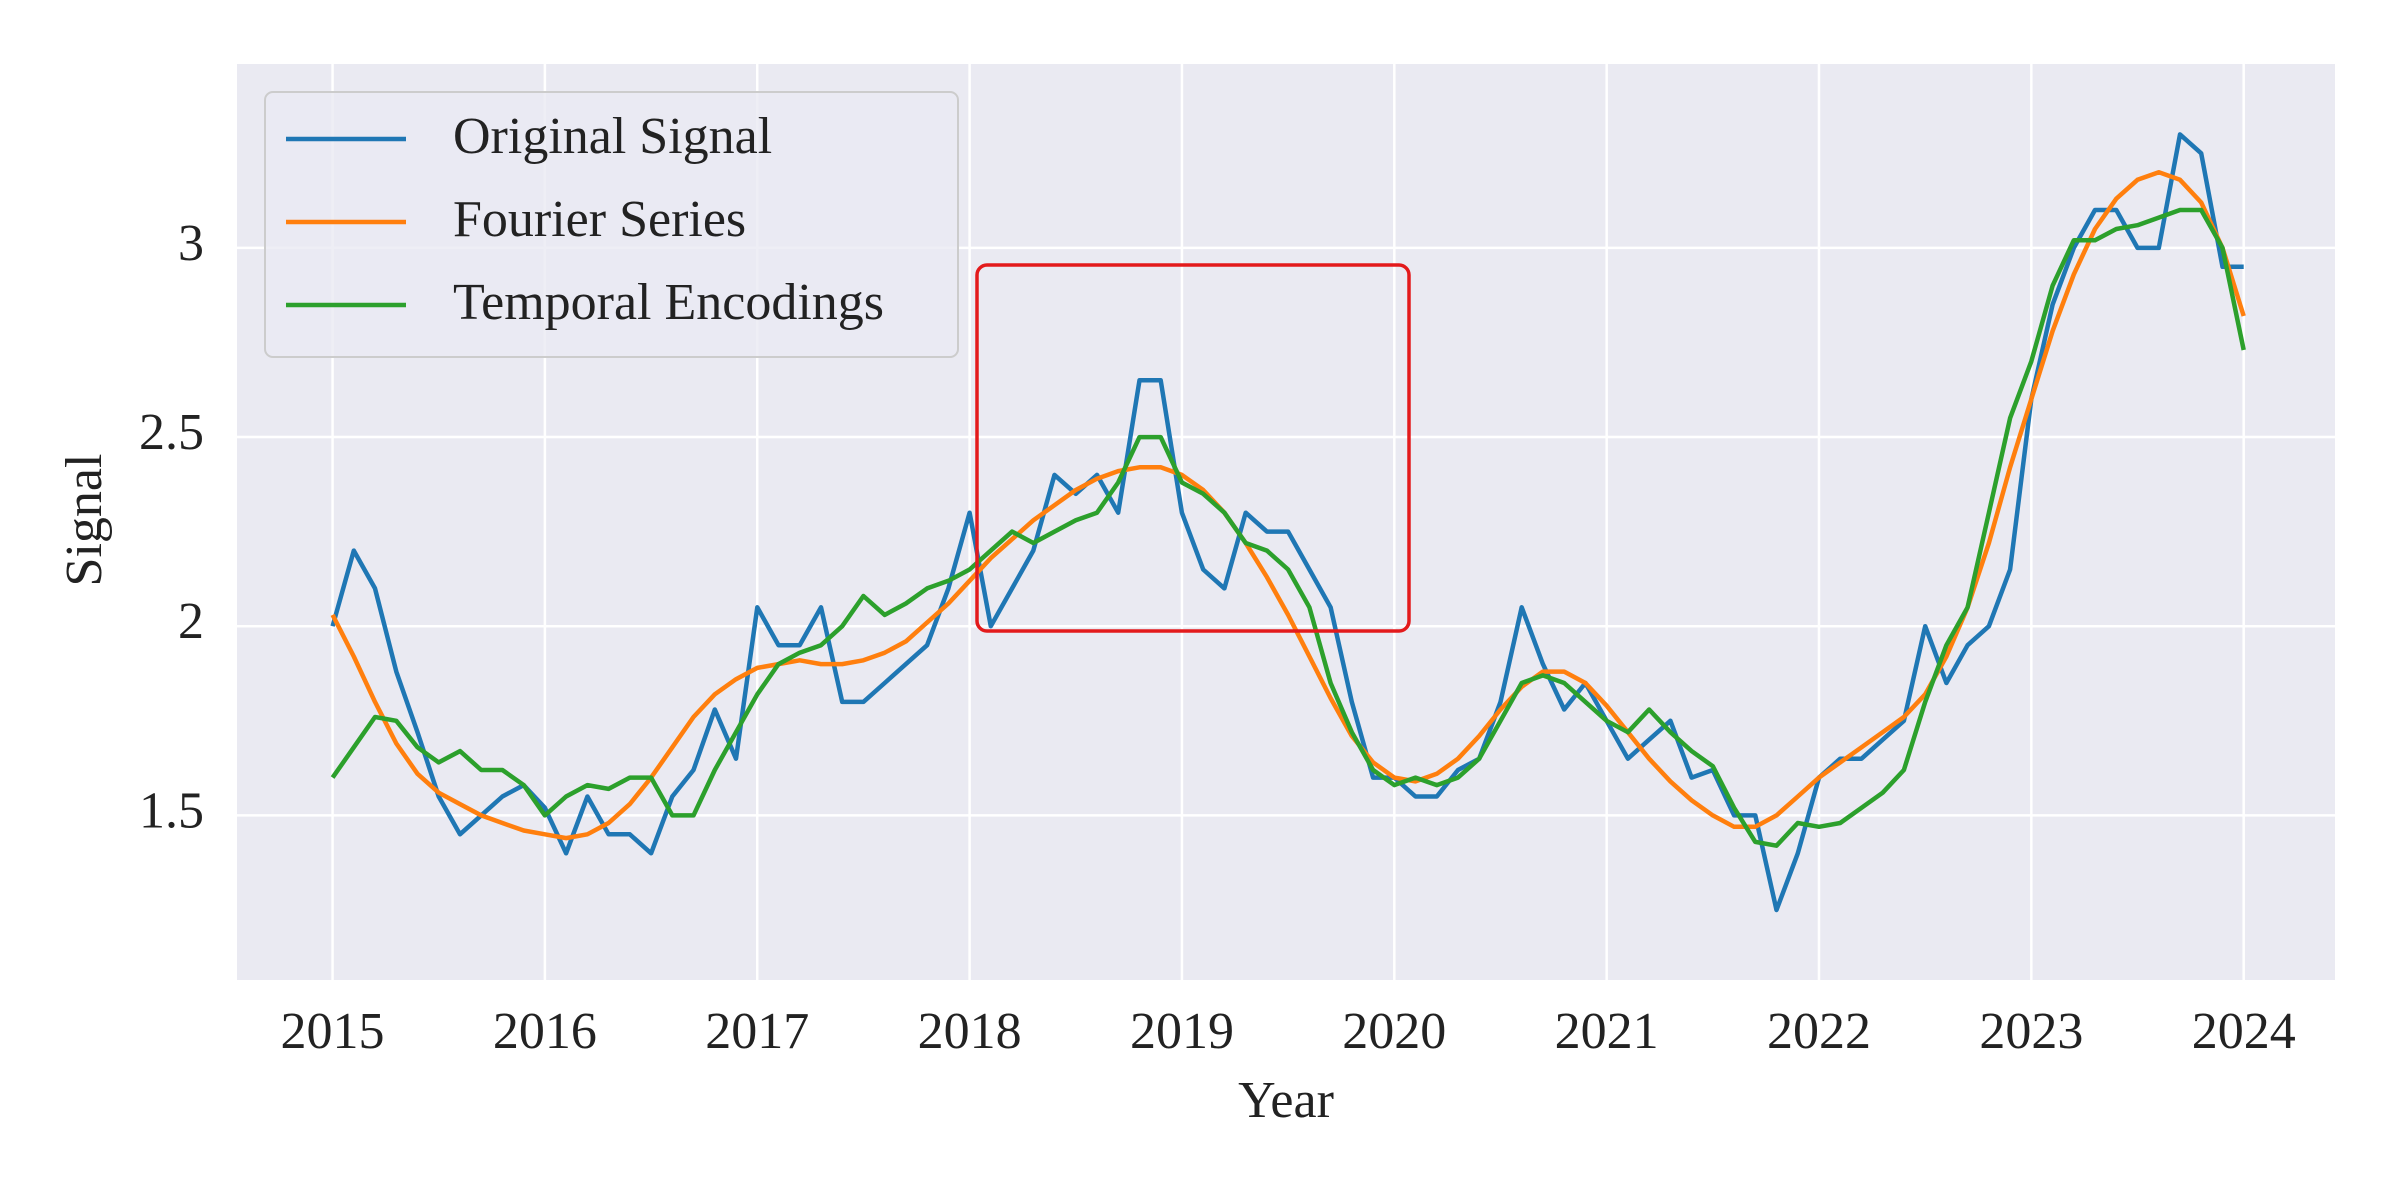 This screenshot has height=1200, width=2400. I want to click on x-tick-label: 2016, so click(545, 1031).